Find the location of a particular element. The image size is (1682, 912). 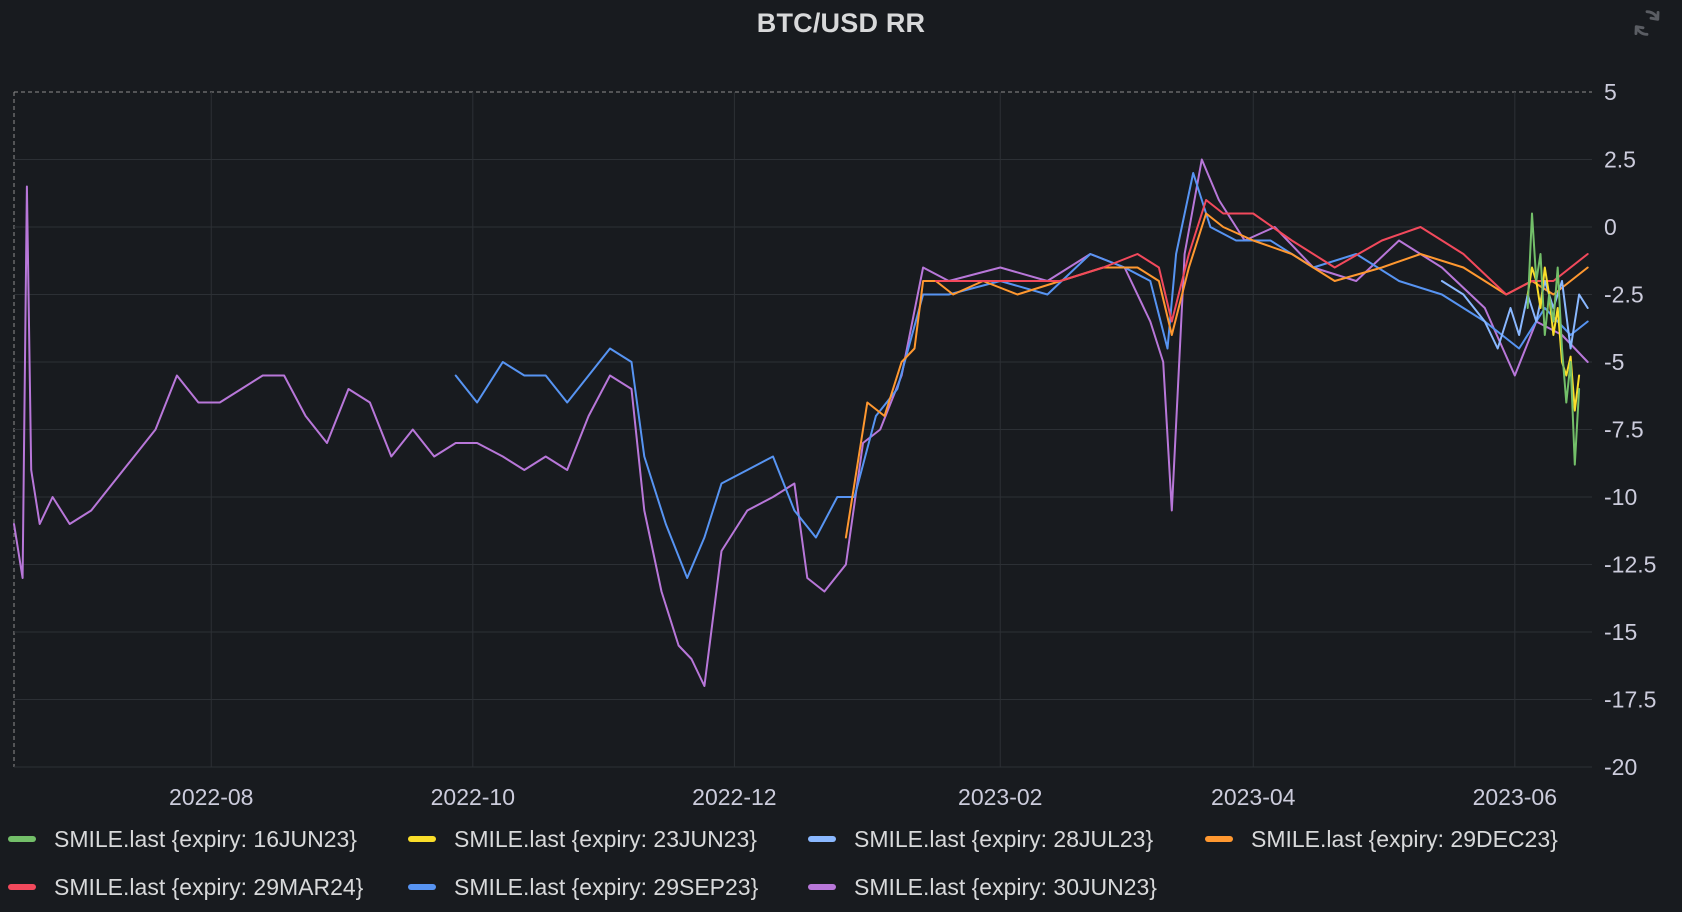

legend-item: SMILE.last {expiry: 30JUN23} is located at coordinates (982, 887).